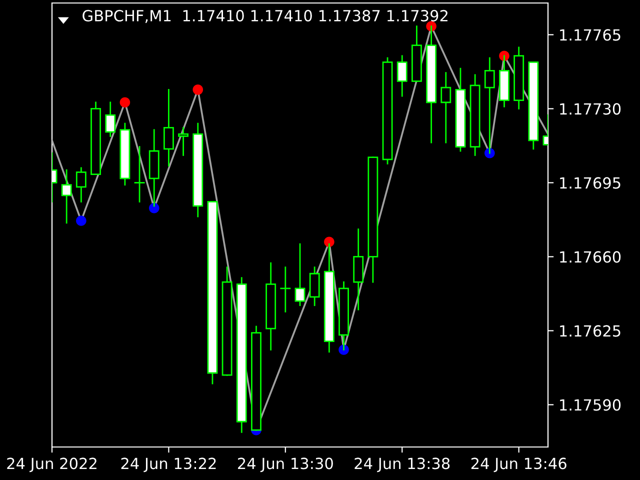 This screenshot has width=640, height=480. I want to click on y-tick-label: 1.17660, so click(590, 257).